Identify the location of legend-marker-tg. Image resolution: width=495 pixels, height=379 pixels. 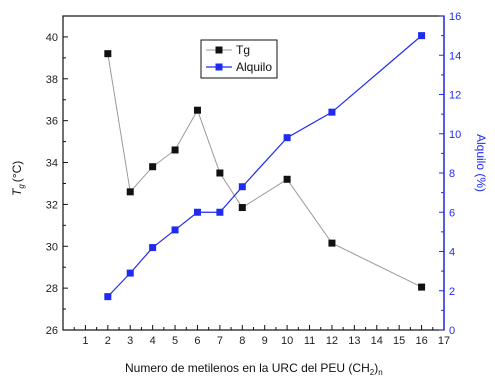
(219, 50).